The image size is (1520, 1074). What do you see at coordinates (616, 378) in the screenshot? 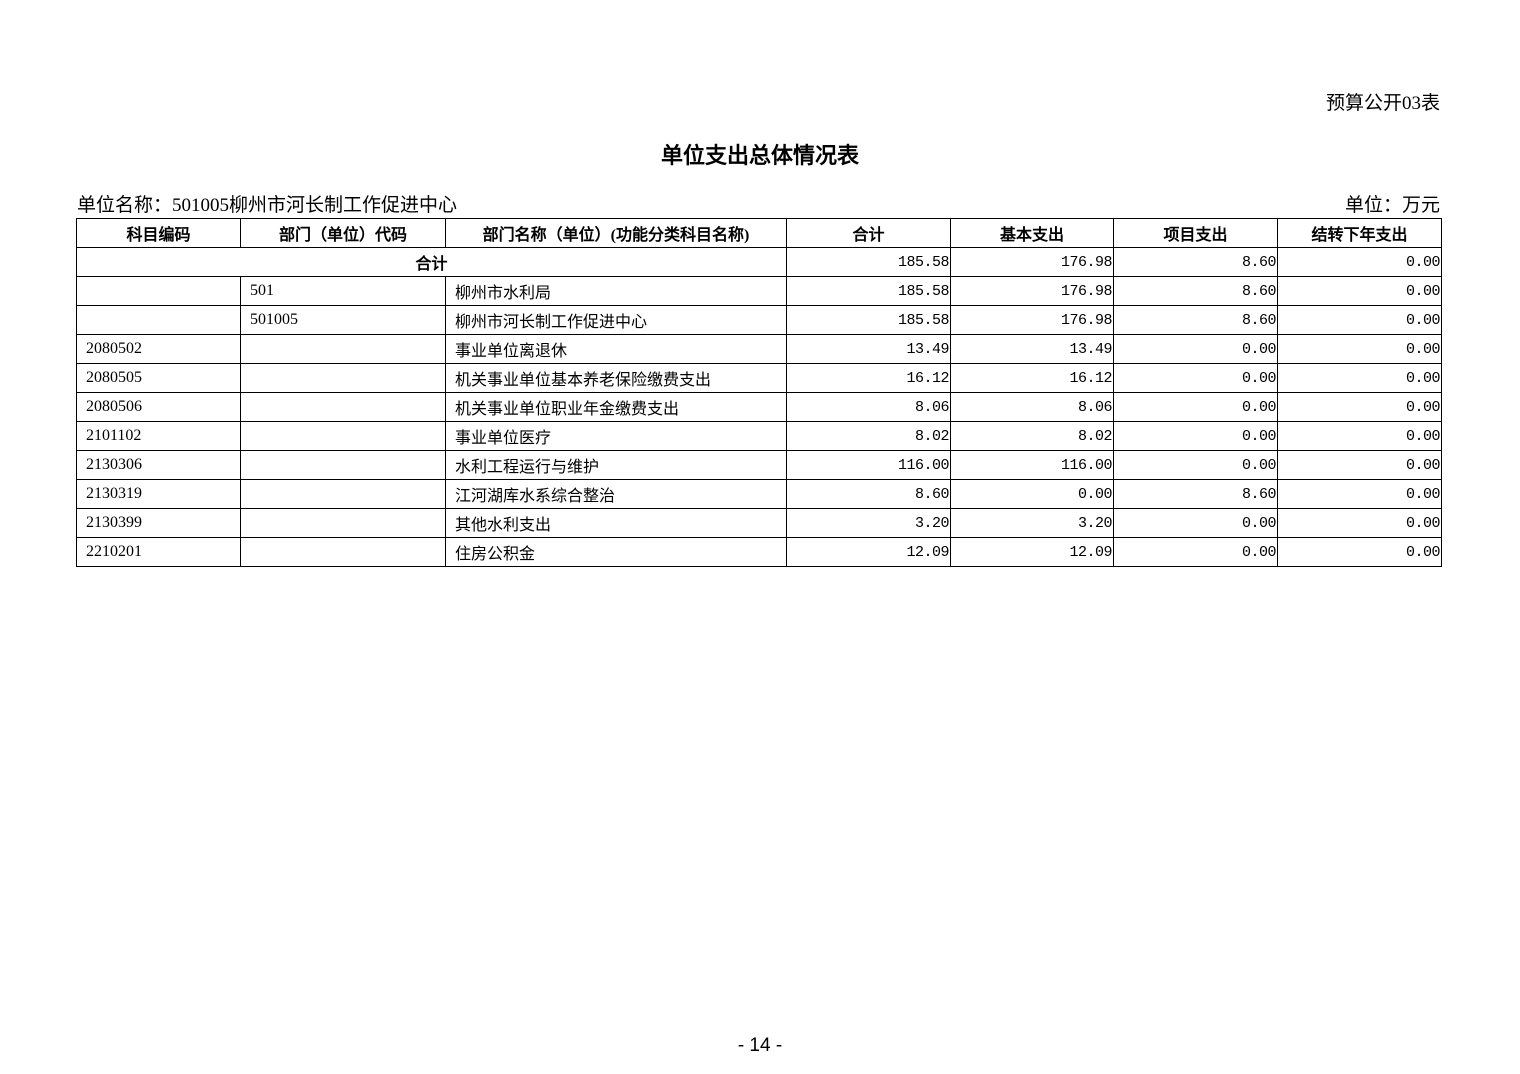
I see `table-cell: 机关事业单位基本养老保险缴费支出` at bounding box center [616, 378].